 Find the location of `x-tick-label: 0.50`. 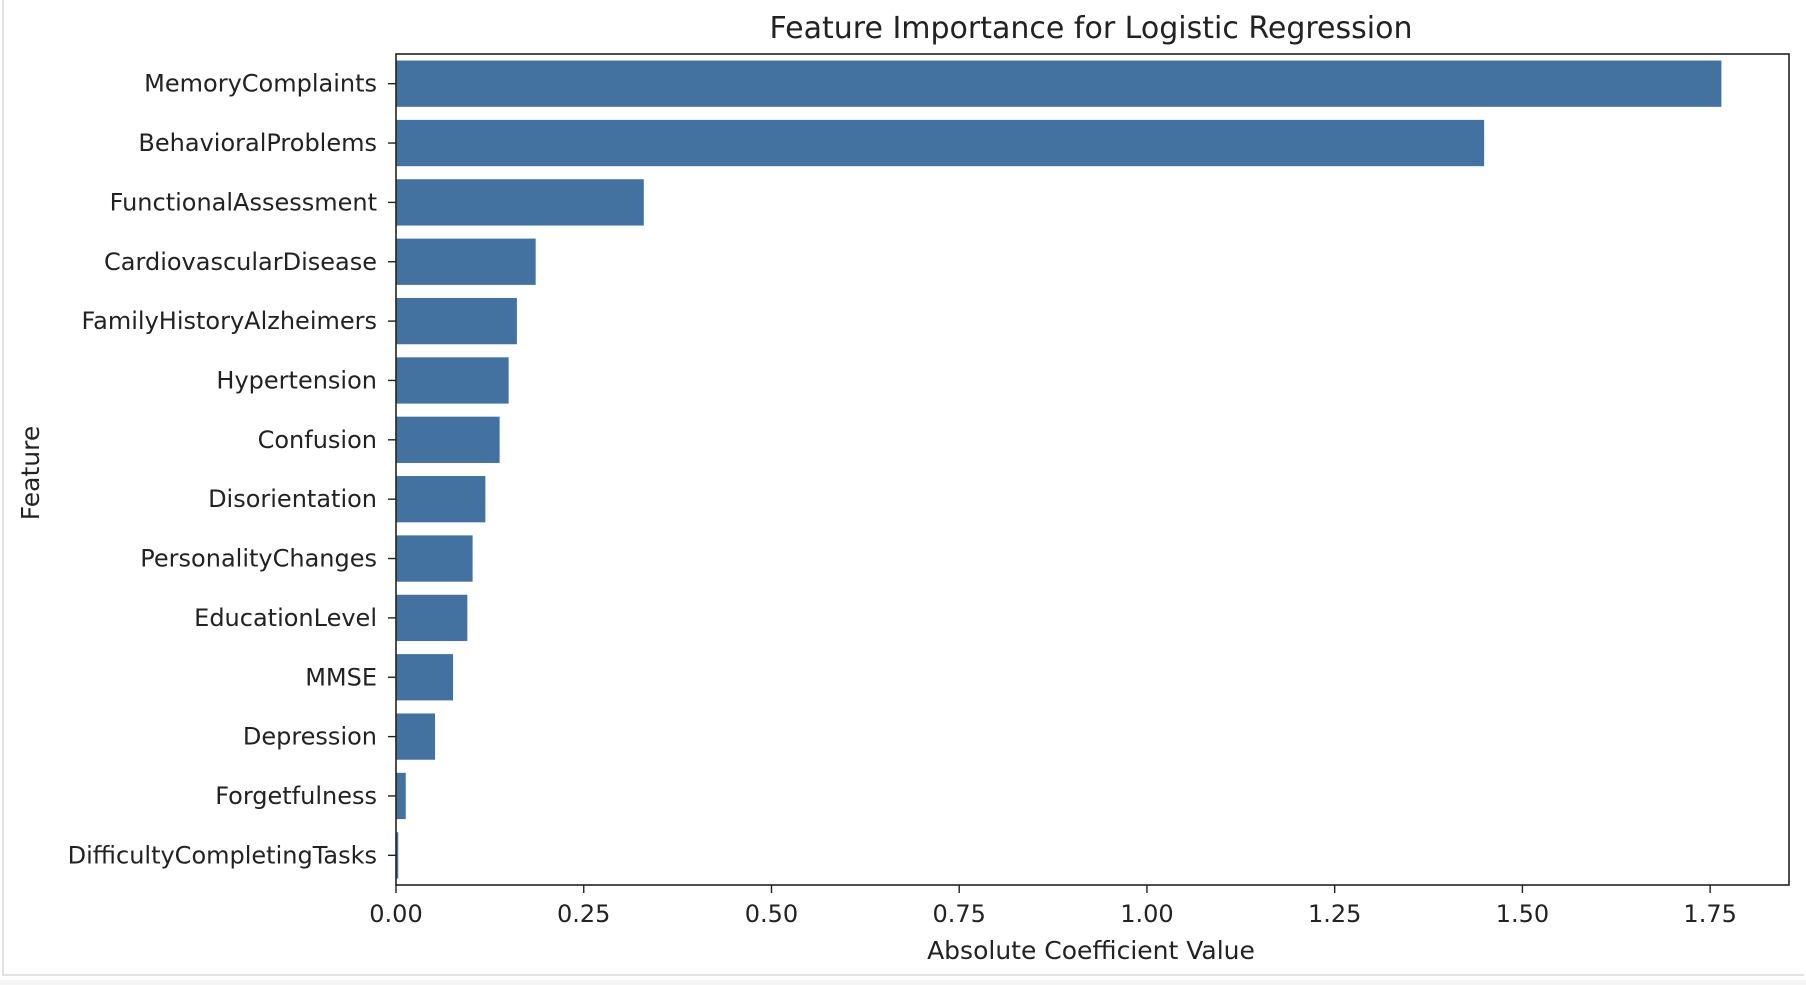

x-tick-label: 0.50 is located at coordinates (771, 914).